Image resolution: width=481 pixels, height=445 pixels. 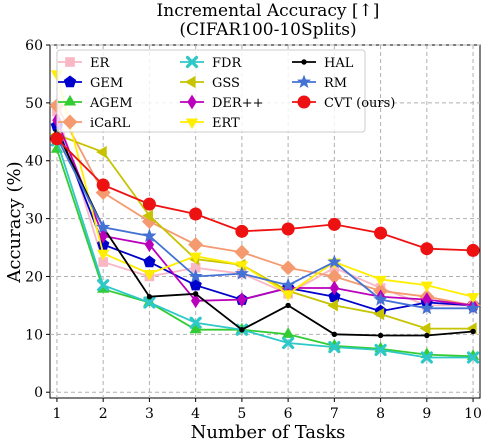 I want to click on x-tick-label: 4, so click(x=195, y=414).